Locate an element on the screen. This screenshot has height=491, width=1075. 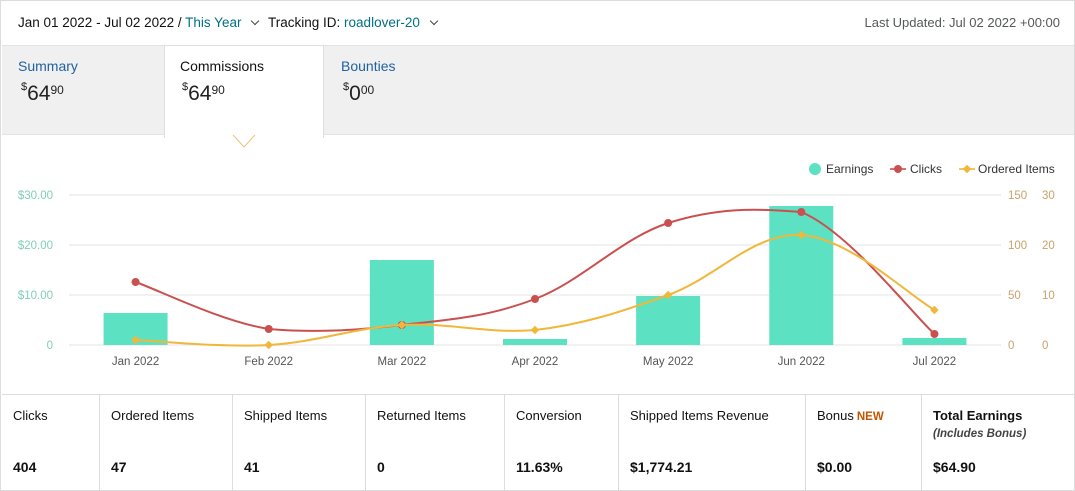
stat-label: Bonus NEW is located at coordinates (850, 415).